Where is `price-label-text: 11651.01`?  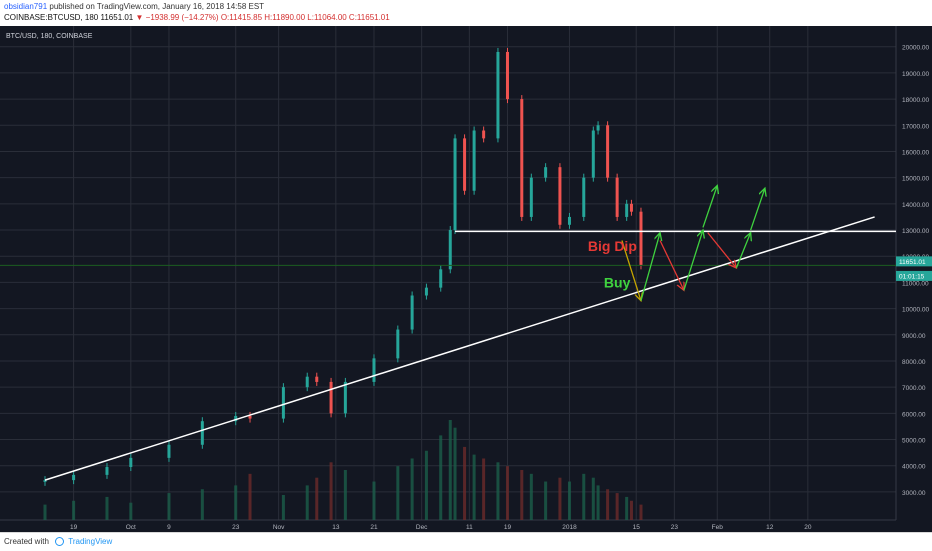
price-label-text: 11651.01 is located at coordinates (912, 262).